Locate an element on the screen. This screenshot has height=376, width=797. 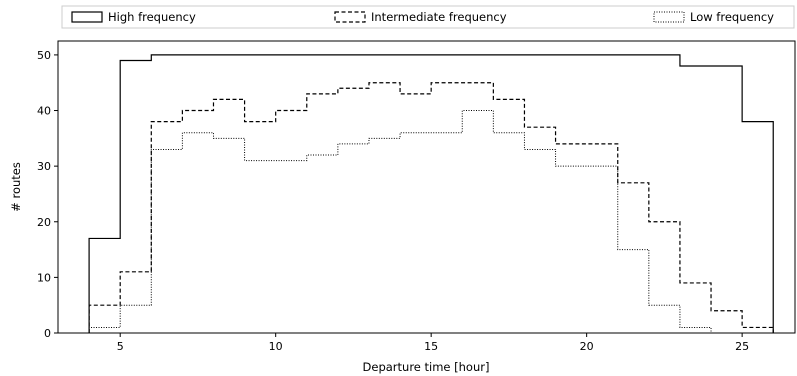
legend-label-high: High frequency is located at coordinates (152, 17).